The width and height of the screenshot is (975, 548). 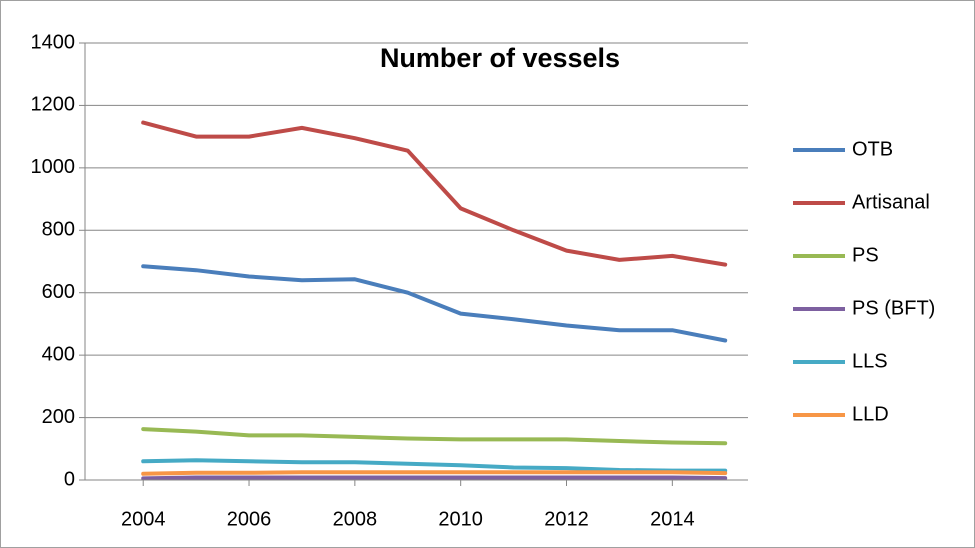 What do you see at coordinates (58, 417) in the screenshot?
I see `y-tick-label: 200` at bounding box center [58, 417].